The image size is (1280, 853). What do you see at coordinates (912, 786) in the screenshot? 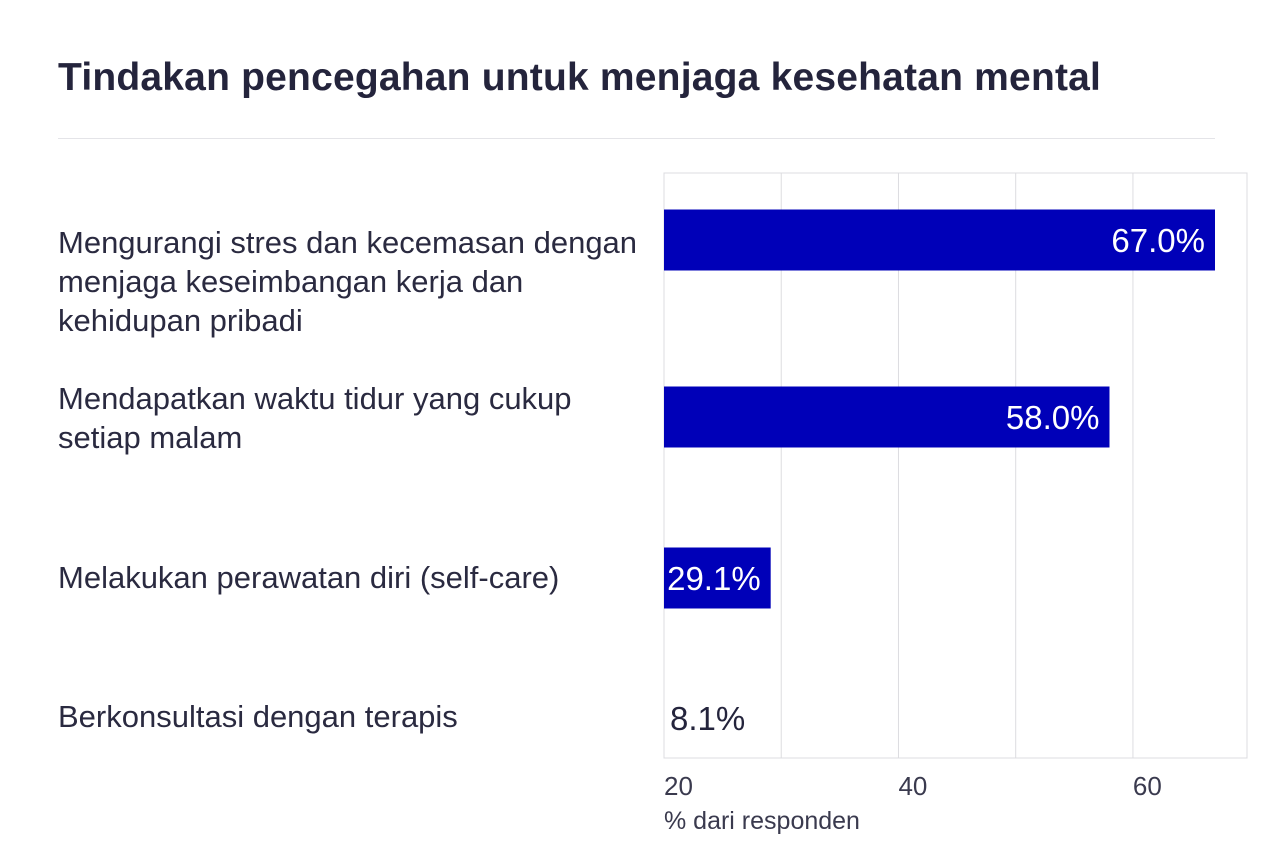
I see `x-tick-label: 40` at bounding box center [912, 786].